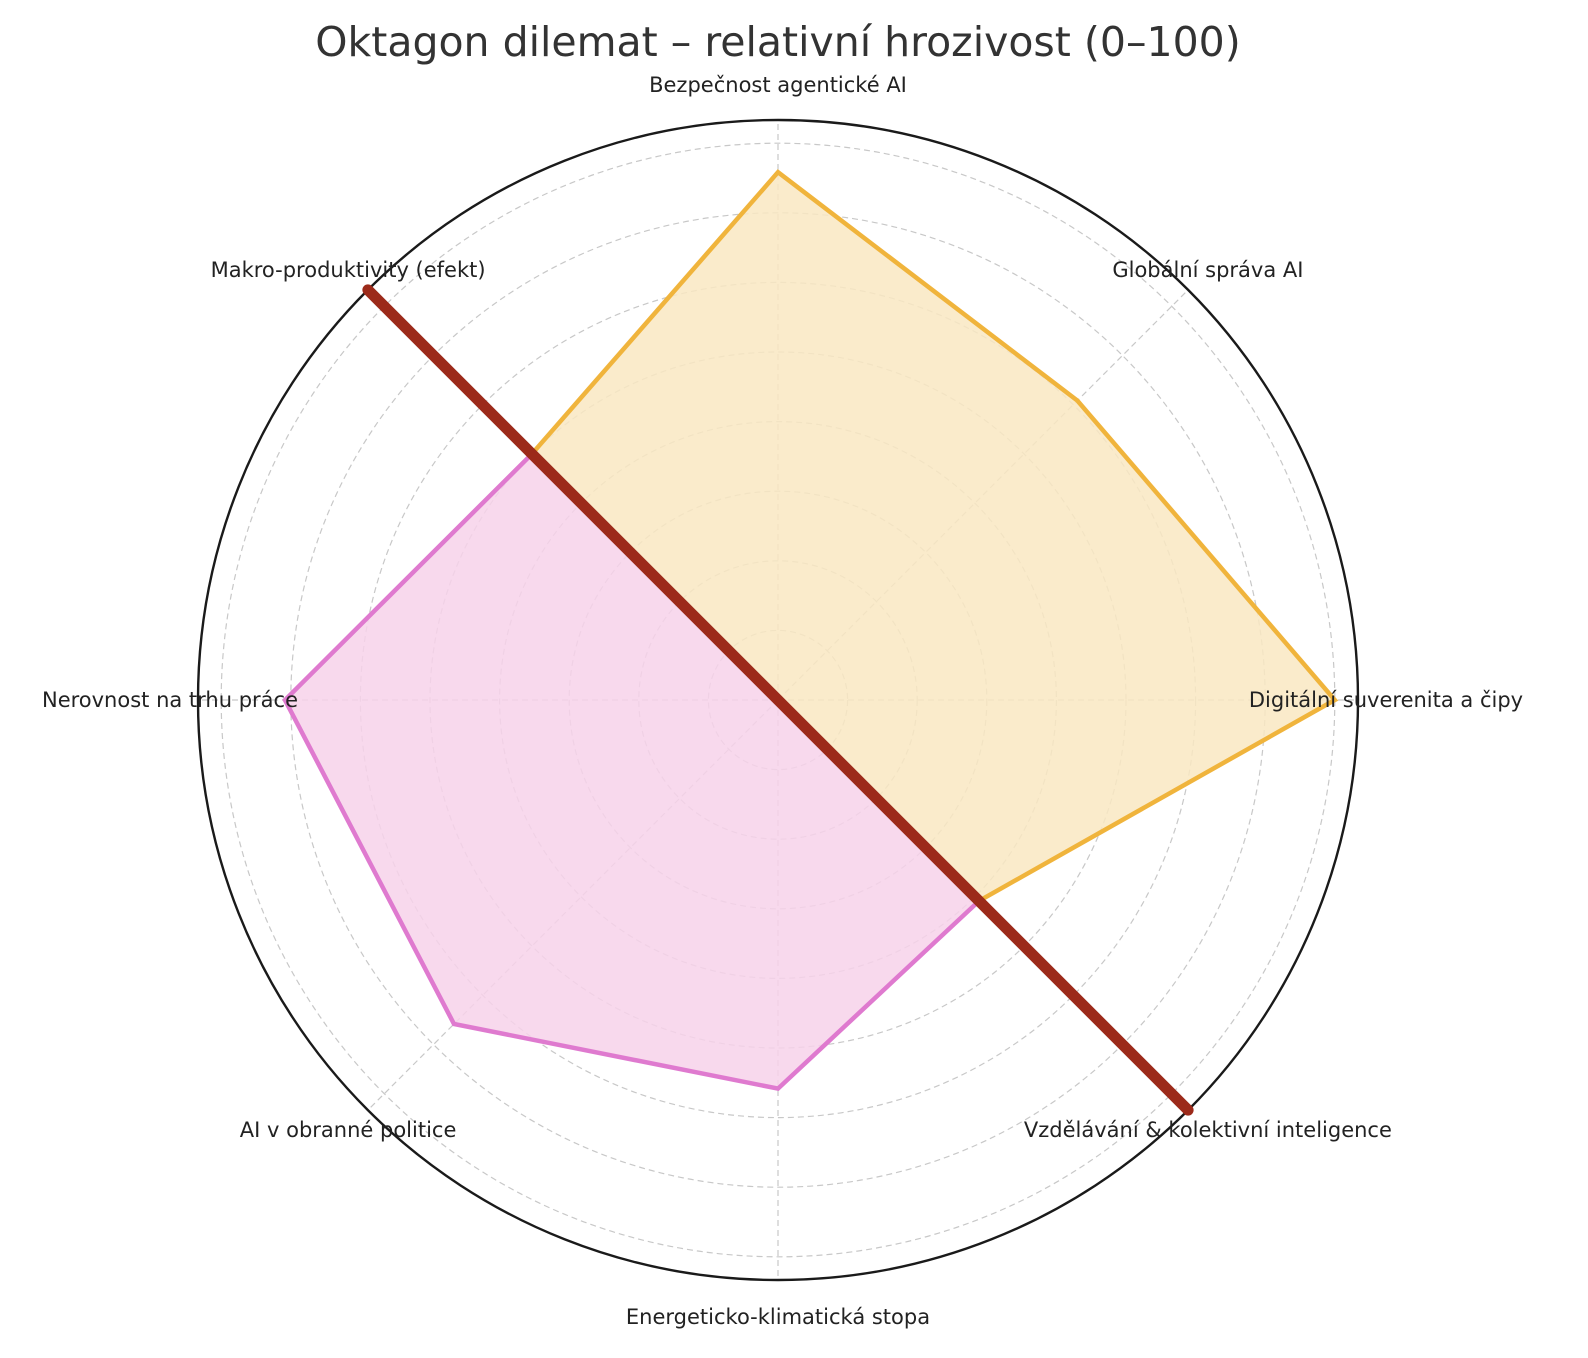 The height and width of the screenshot is (1358, 1588). I want to click on axis-label-7: Nerovnost na trhu práce, so click(170, 700).